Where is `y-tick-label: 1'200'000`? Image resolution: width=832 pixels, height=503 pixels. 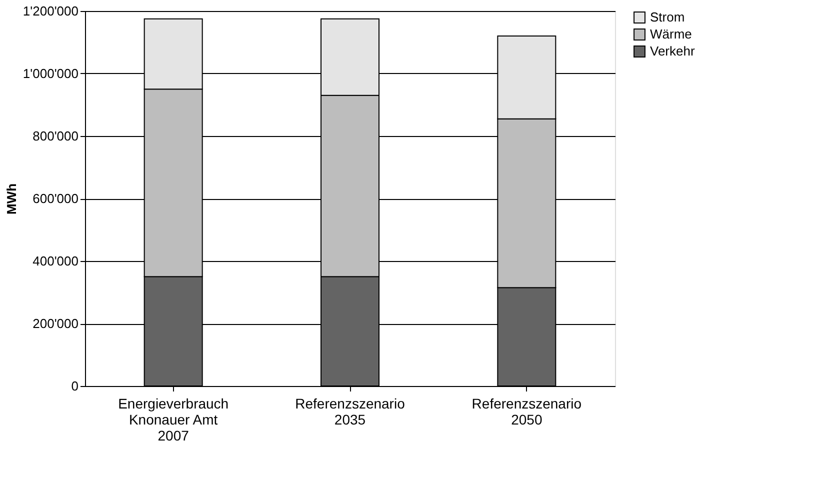 y-tick-label: 1'200'000 is located at coordinates (50, 11).